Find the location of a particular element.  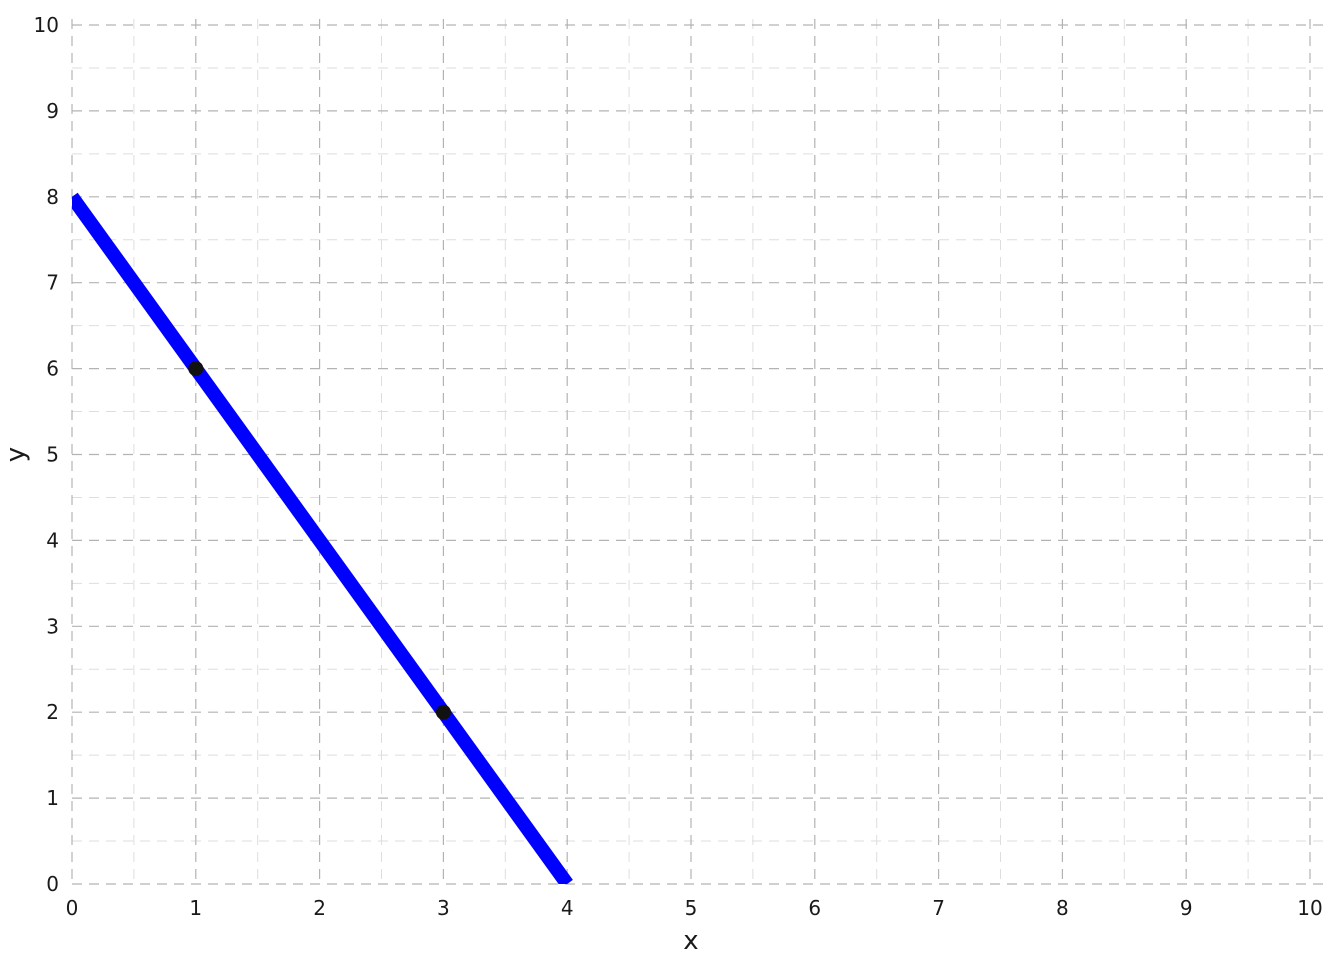

x-tick-label: 1 is located at coordinates (195, 908).